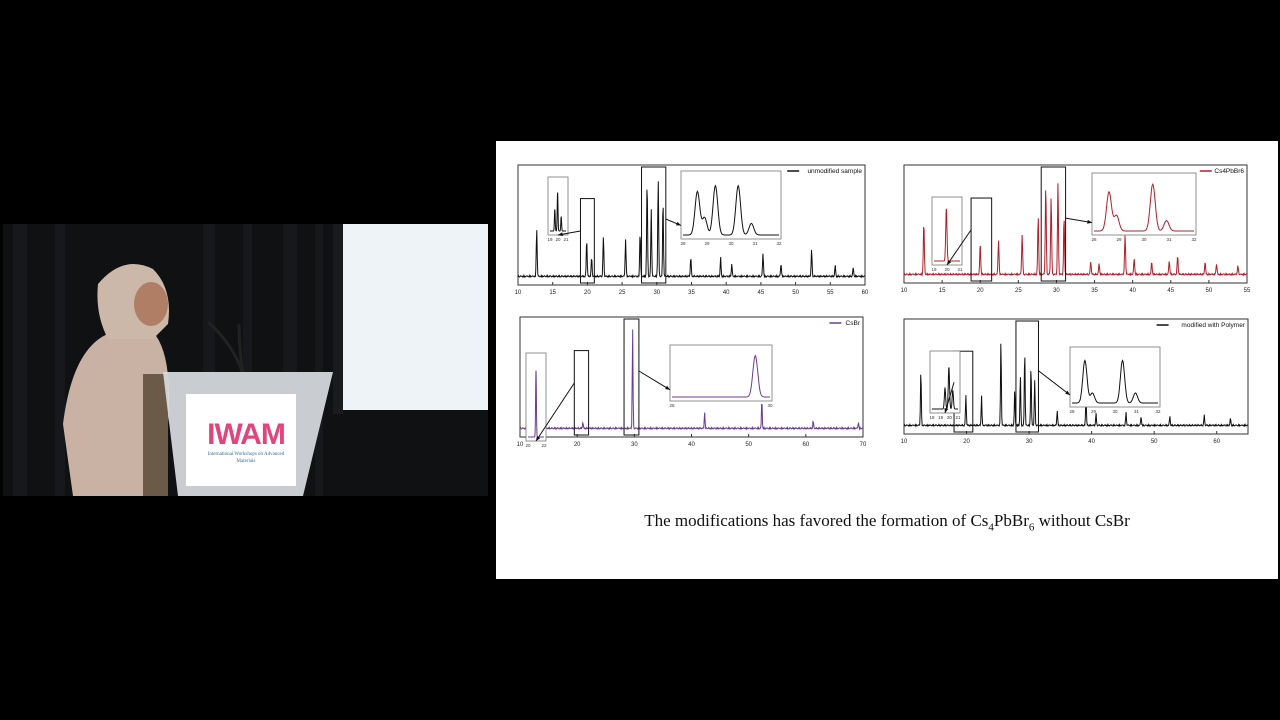  Describe the element at coordinates (863, 445) in the screenshot. I see `x-tick-label: 70` at that location.